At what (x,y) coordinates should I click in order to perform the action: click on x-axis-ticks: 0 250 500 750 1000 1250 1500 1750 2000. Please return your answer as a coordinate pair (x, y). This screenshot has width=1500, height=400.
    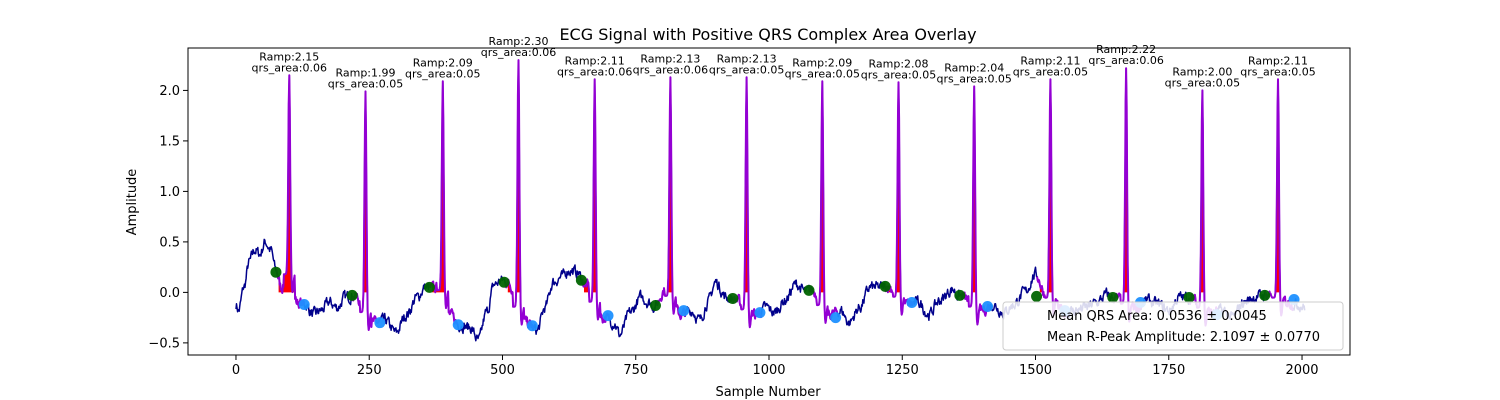
    Looking at the image, I should click on (775, 366).